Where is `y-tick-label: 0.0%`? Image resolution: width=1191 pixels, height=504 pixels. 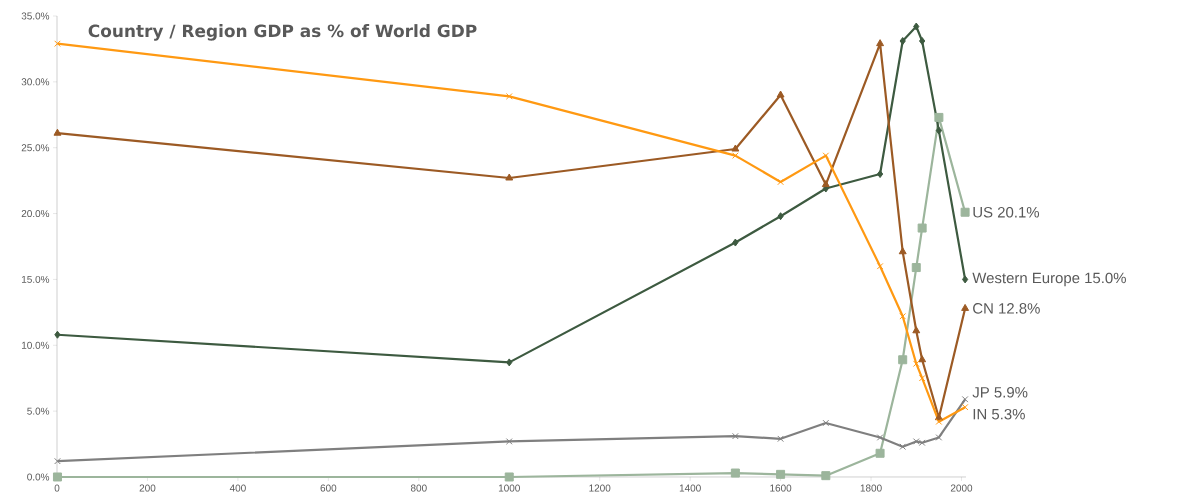 y-tick-label: 0.0% is located at coordinates (38, 477).